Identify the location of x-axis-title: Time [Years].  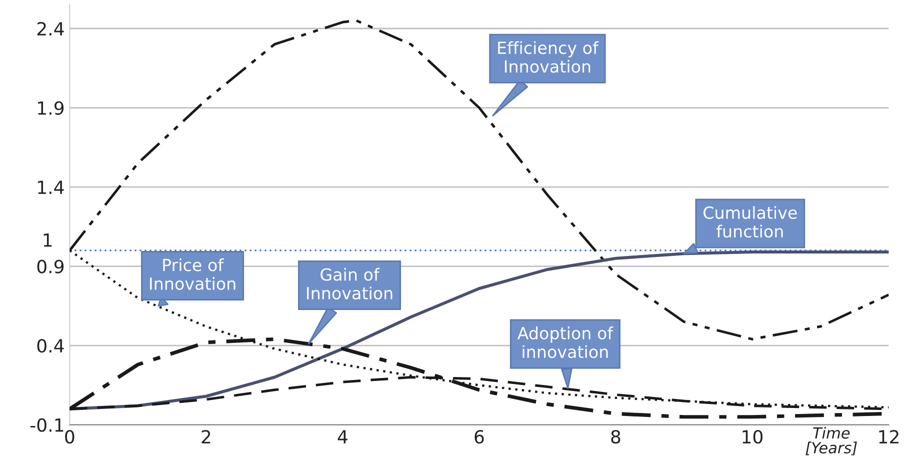
(831, 441).